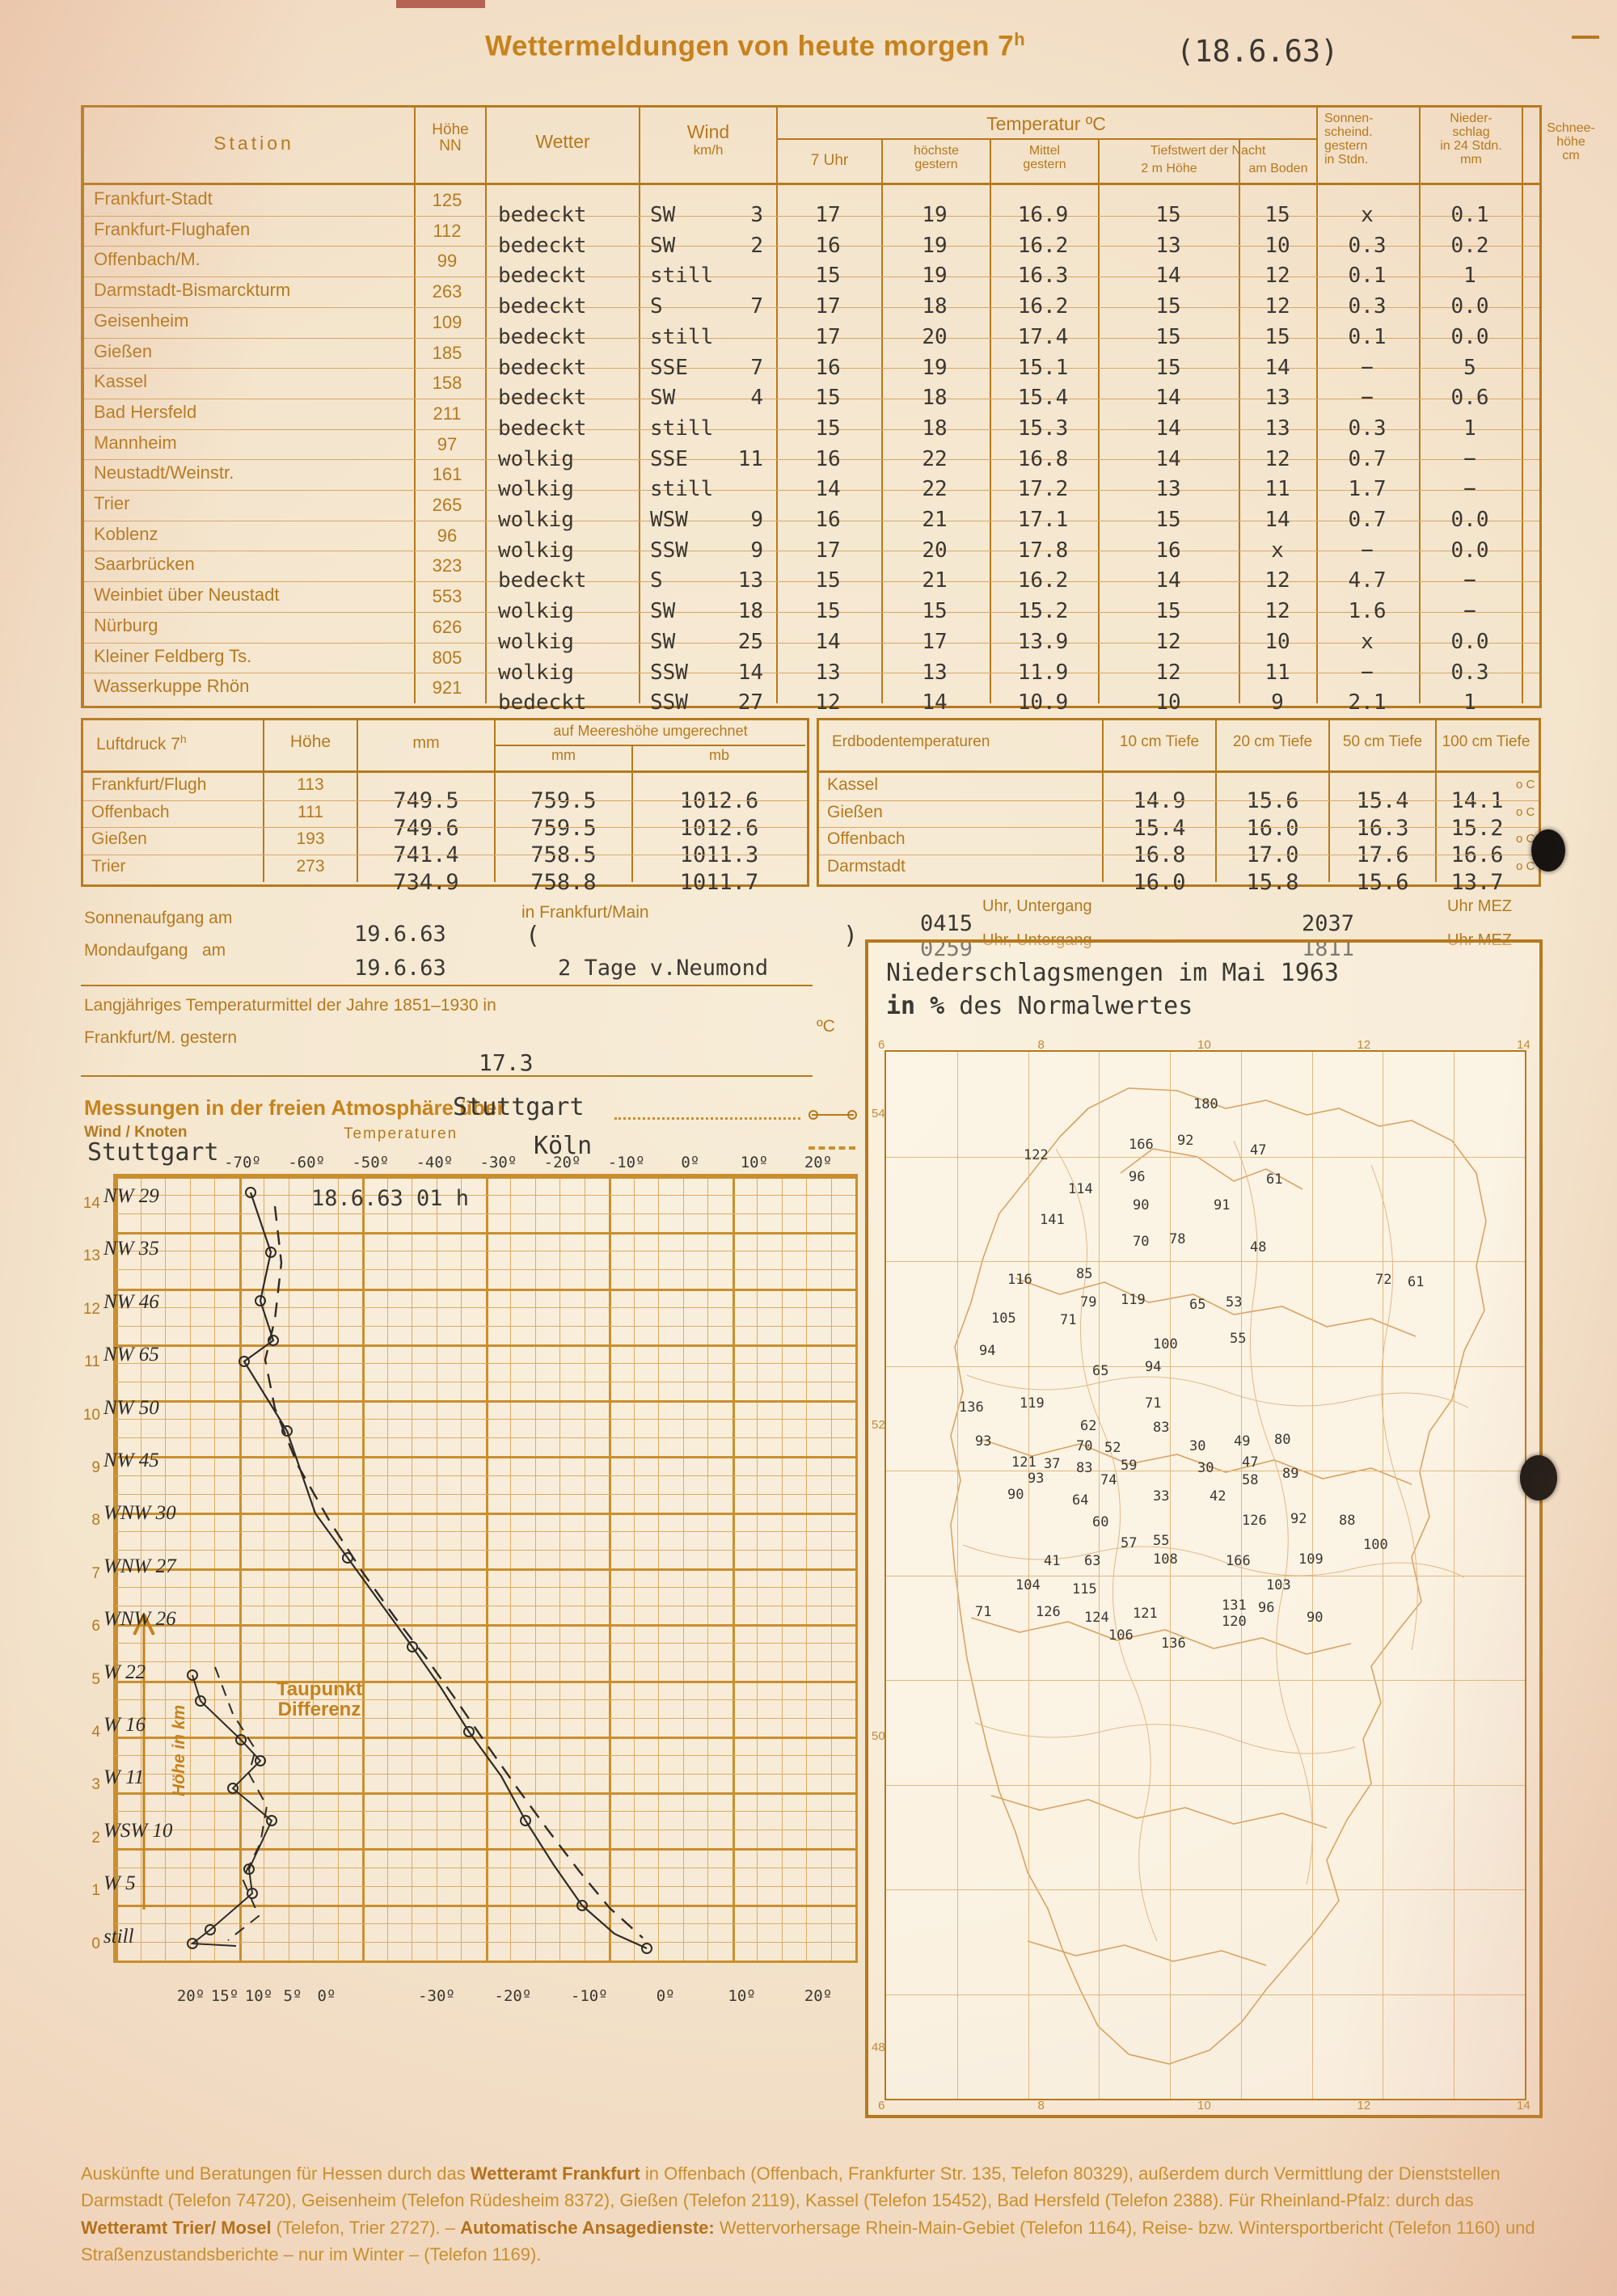  I want to click on cell-tief2m: 15, so click(1168, 368).